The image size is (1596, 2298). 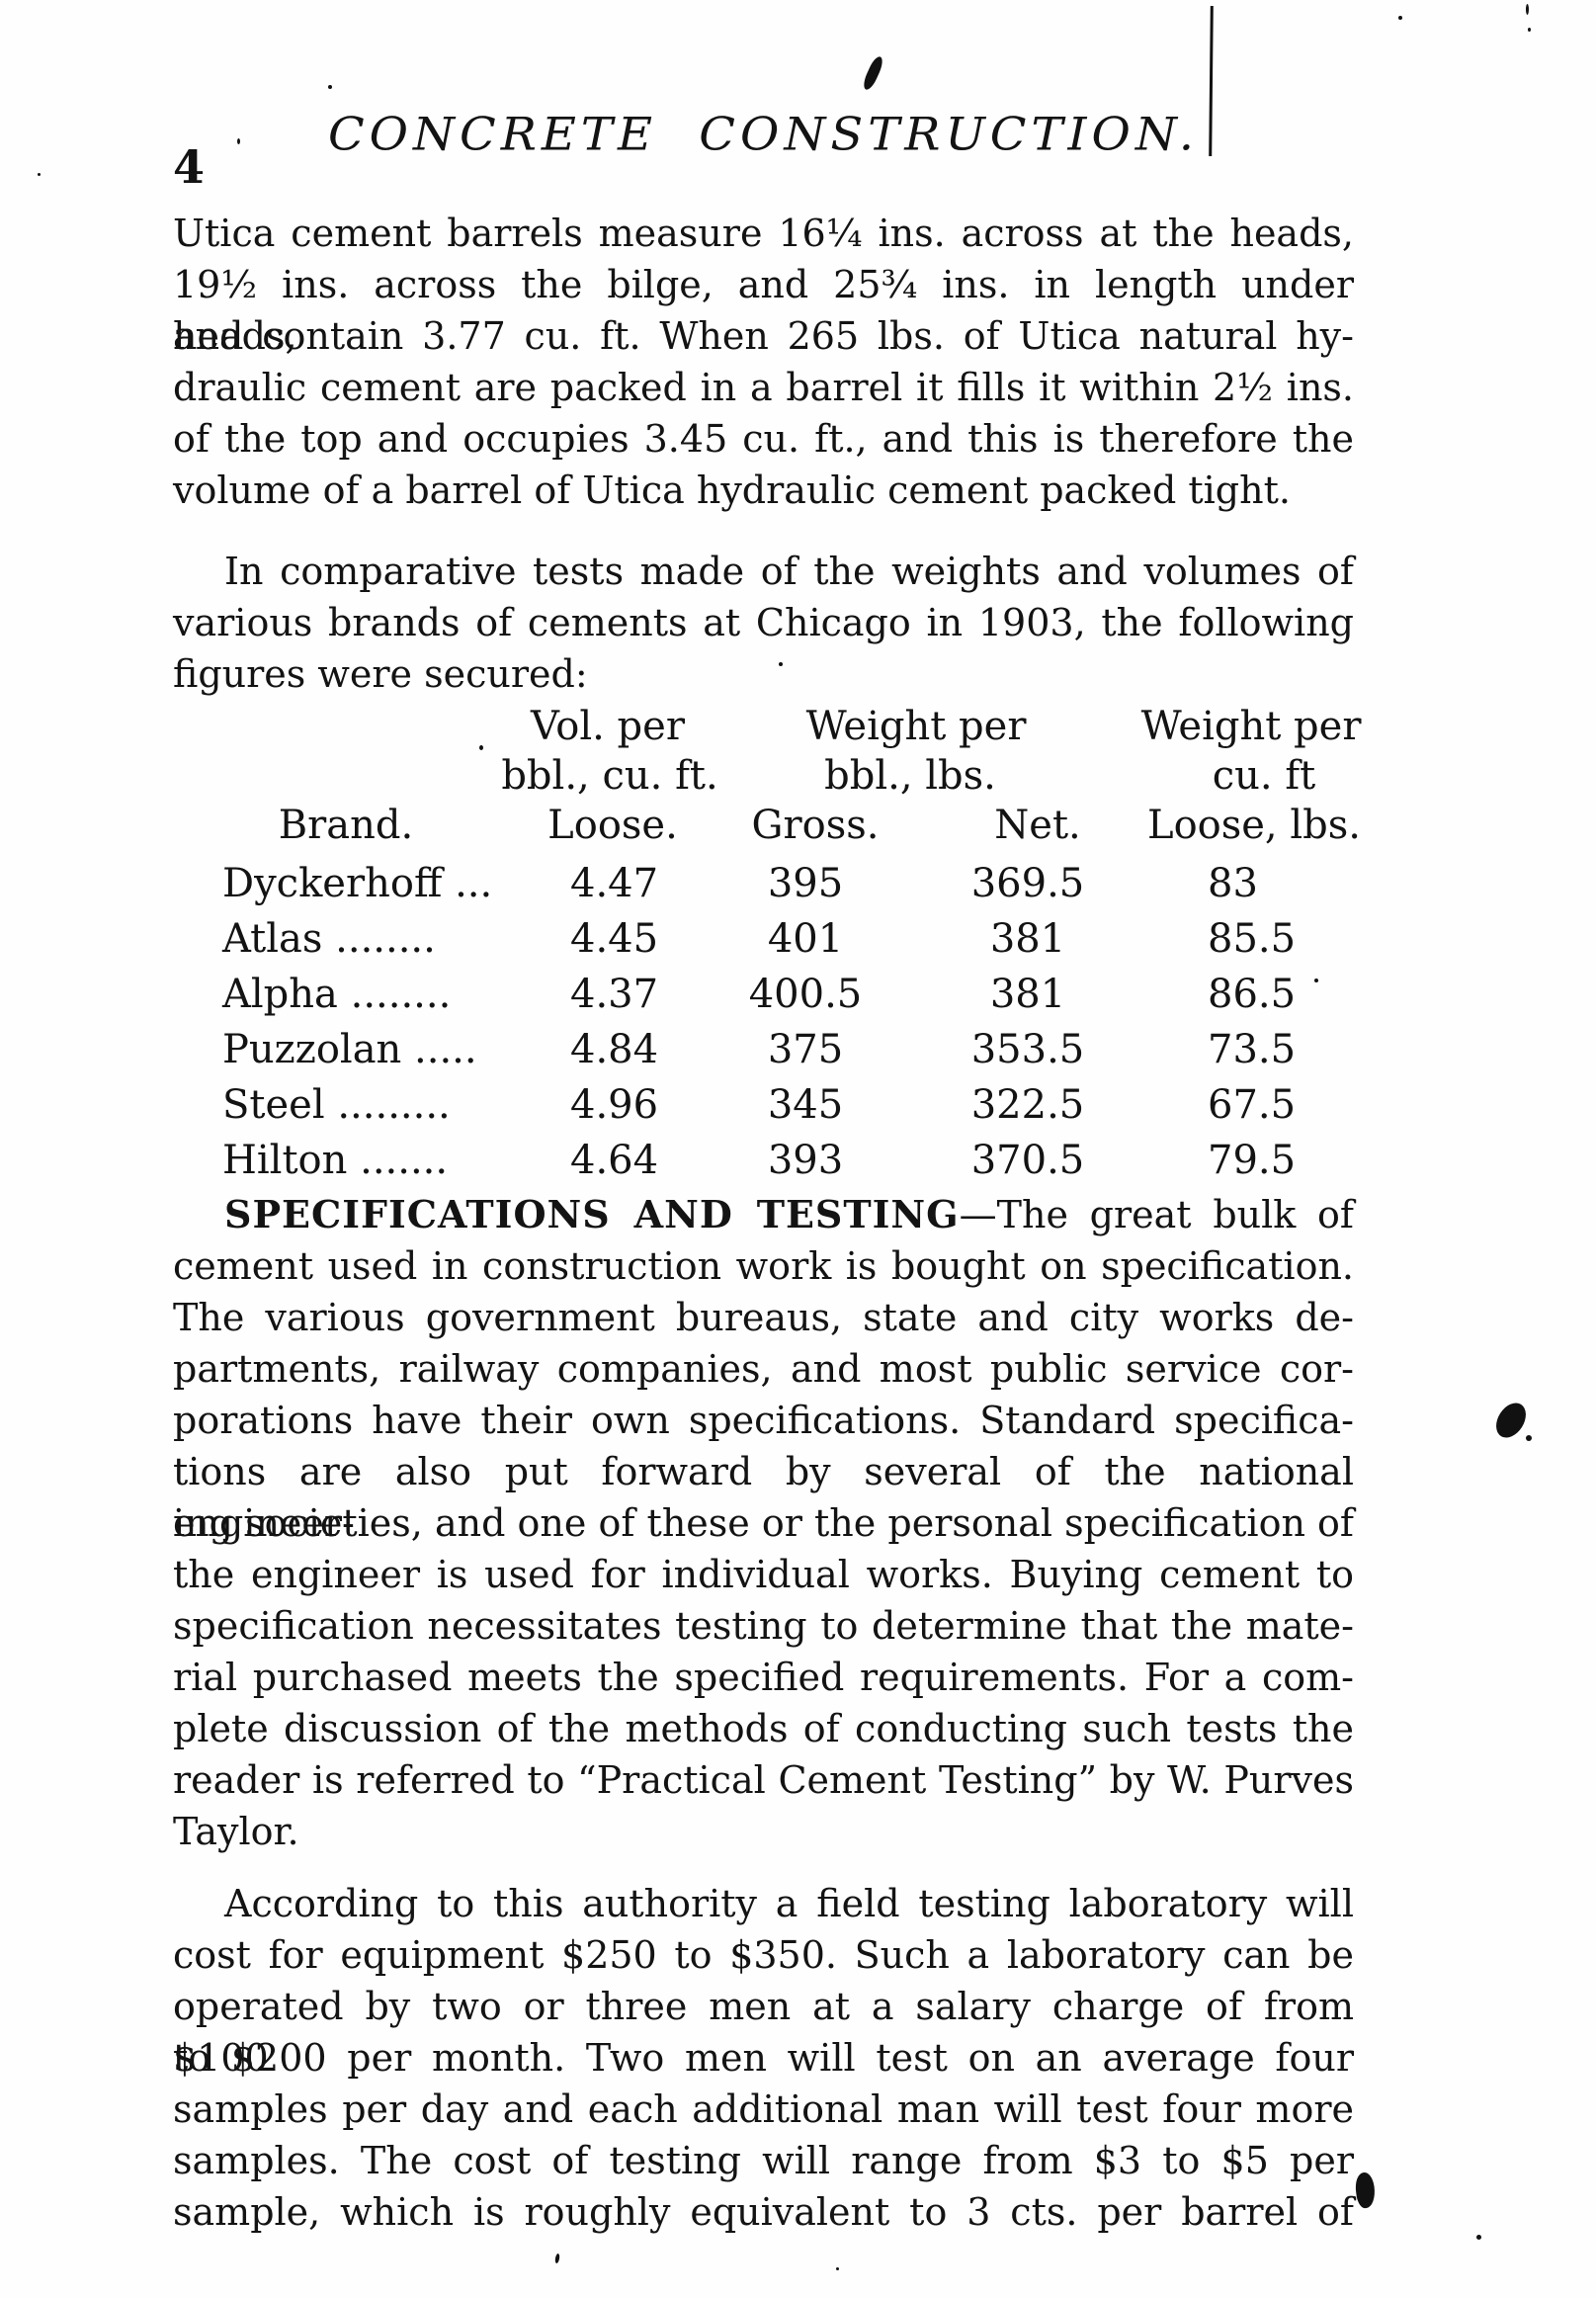 I want to click on cell-loose: 79.5, so click(x=1252, y=1160).